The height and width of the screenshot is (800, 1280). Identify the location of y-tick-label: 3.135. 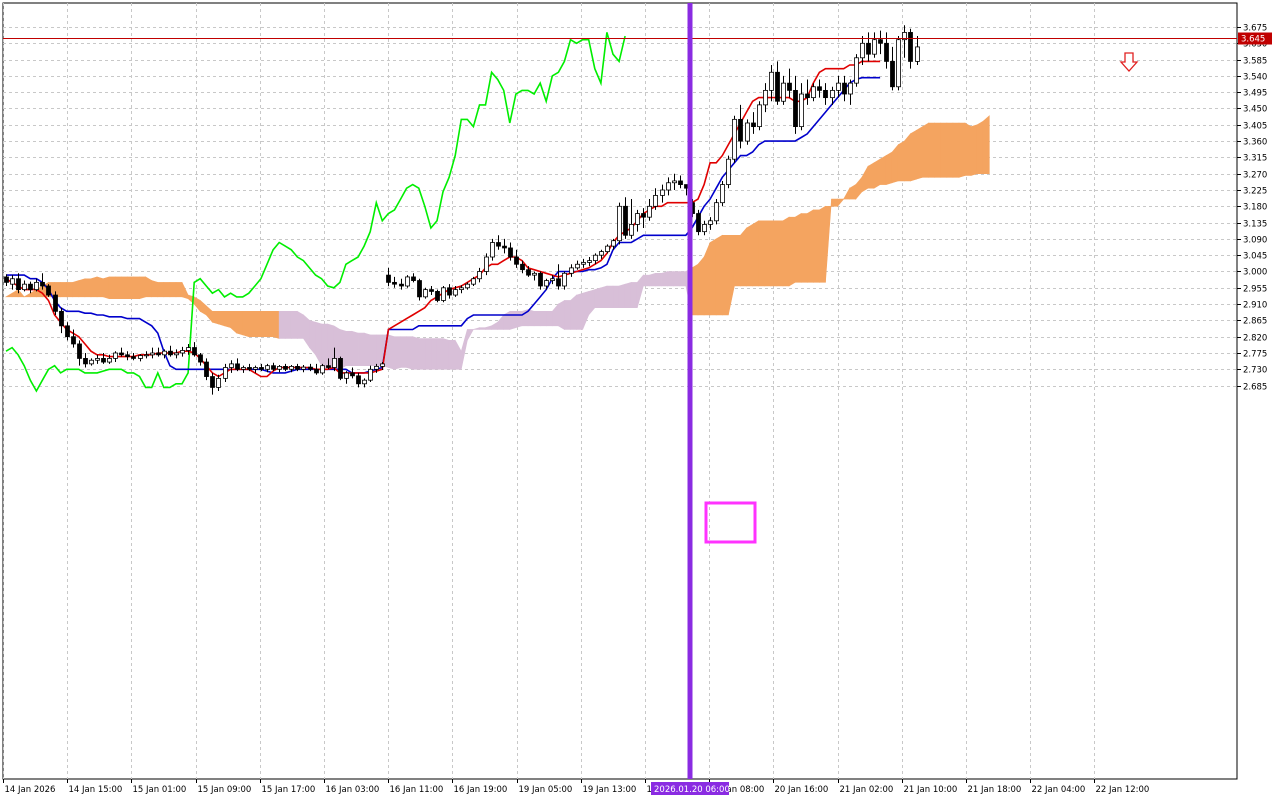
(1255, 225).